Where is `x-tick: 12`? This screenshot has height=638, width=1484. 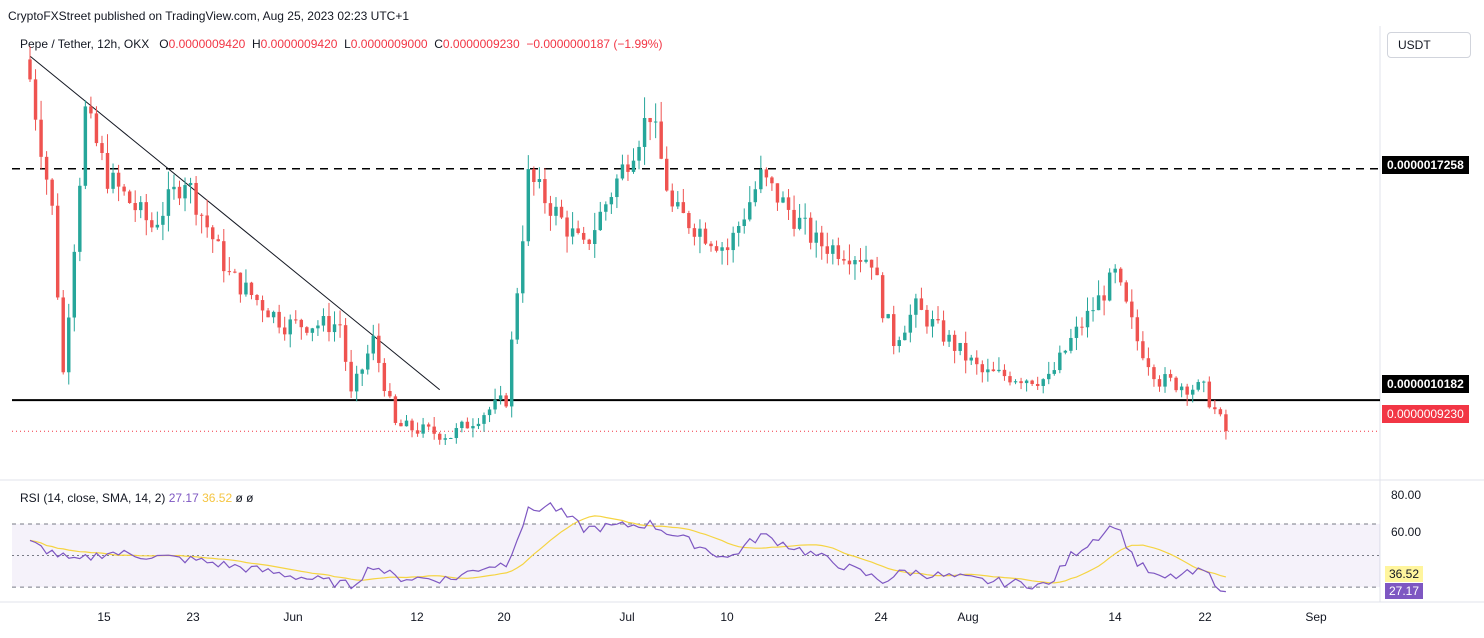 x-tick: 12 is located at coordinates (417, 617).